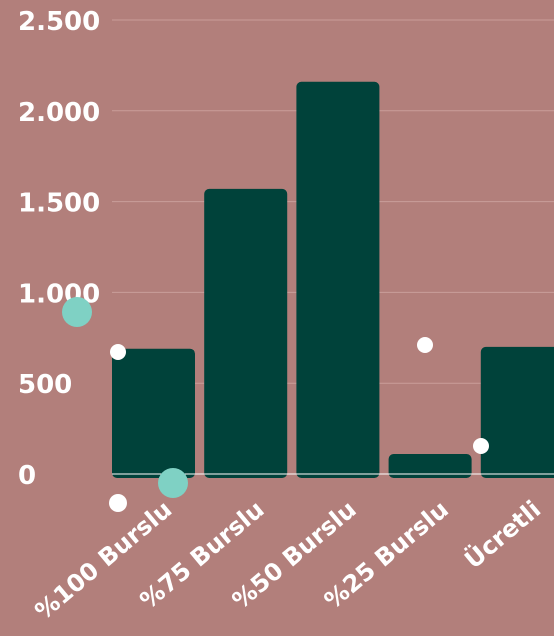  I want to click on y-tick-label: 500, so click(45, 385).